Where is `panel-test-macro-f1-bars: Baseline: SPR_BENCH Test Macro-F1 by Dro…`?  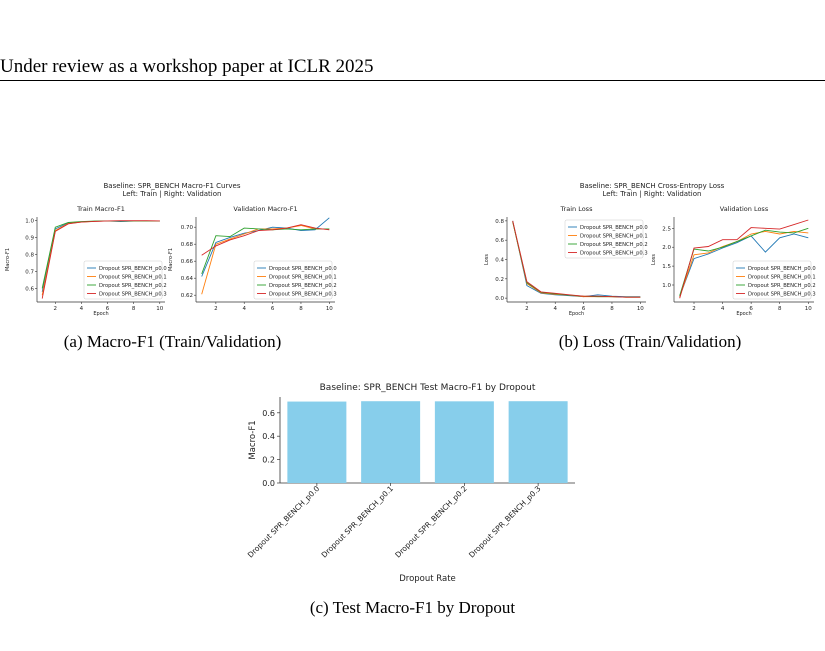
panel-test-macro-f1-bars: Baseline: SPR_BENCH Test Macro-F1 by Dro… is located at coordinates (410, 483).